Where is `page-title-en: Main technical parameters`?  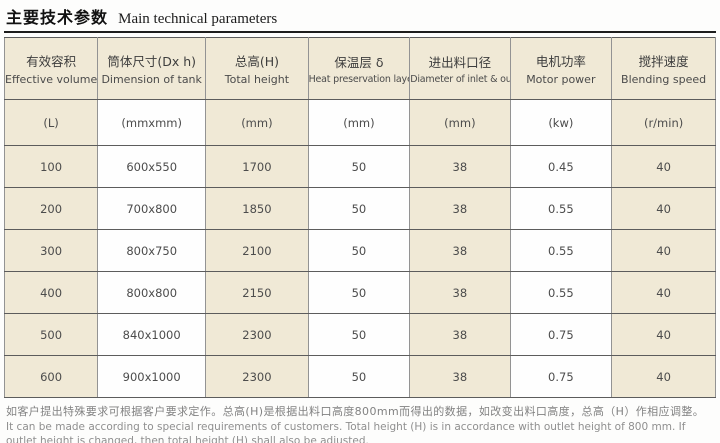
page-title-en: Main technical parameters is located at coordinates (198, 19).